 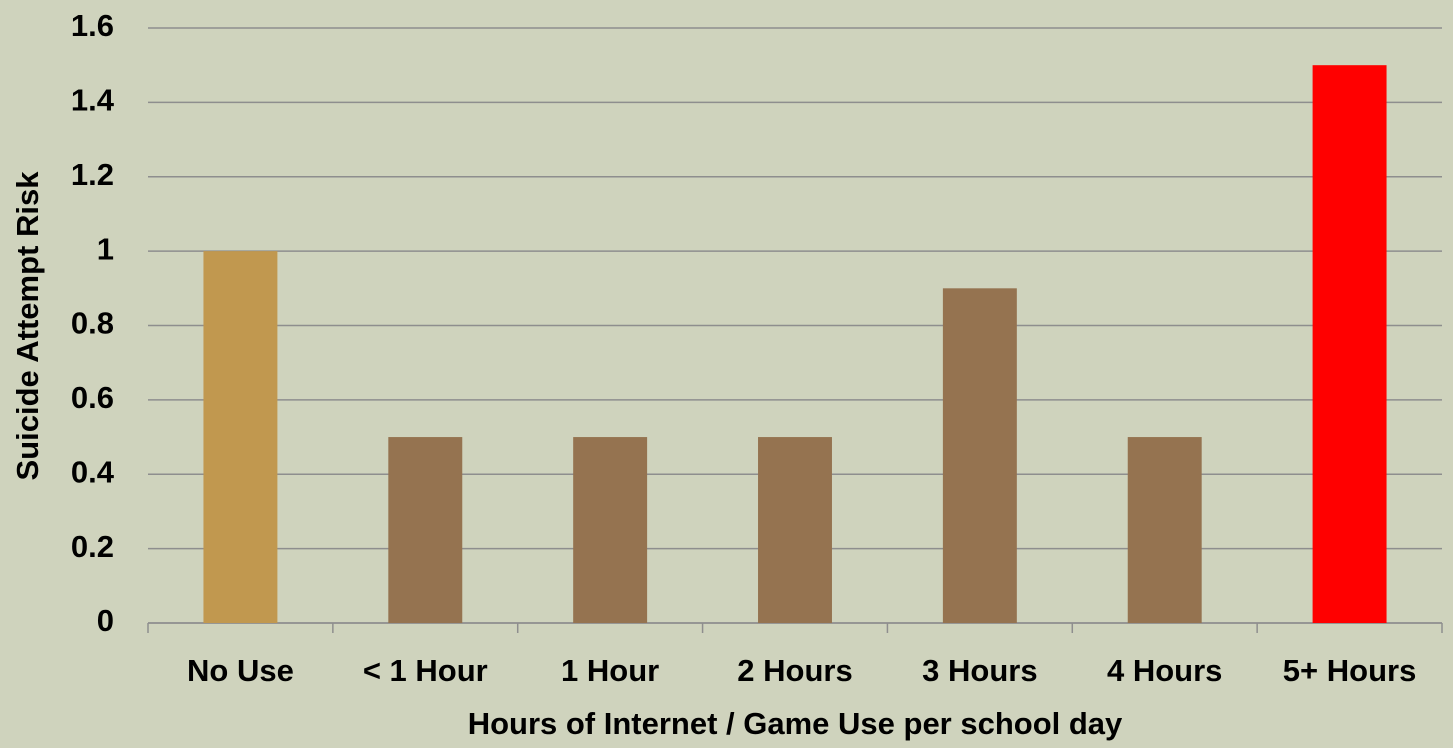 I want to click on x-tick-label: < 1 Hour, so click(x=425, y=670).